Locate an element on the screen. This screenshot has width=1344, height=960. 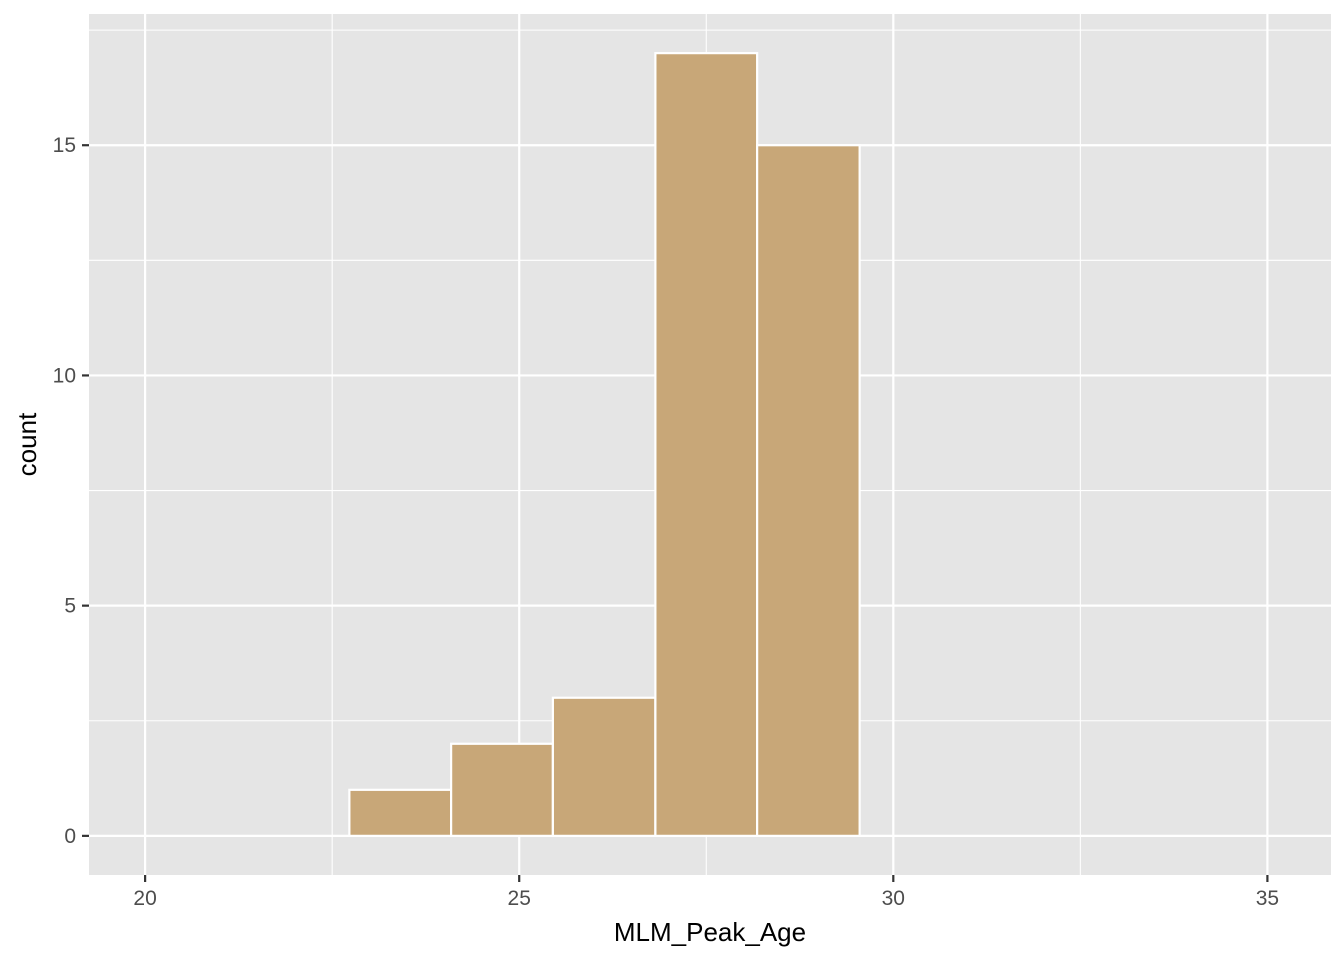
x-tick-label: 35 is located at coordinates (1267, 898).